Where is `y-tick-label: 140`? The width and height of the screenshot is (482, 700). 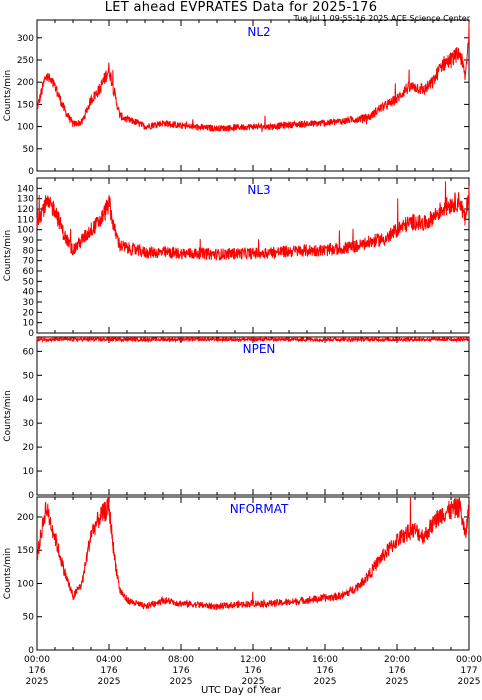 y-tick-label: 140 is located at coordinates (25, 189).